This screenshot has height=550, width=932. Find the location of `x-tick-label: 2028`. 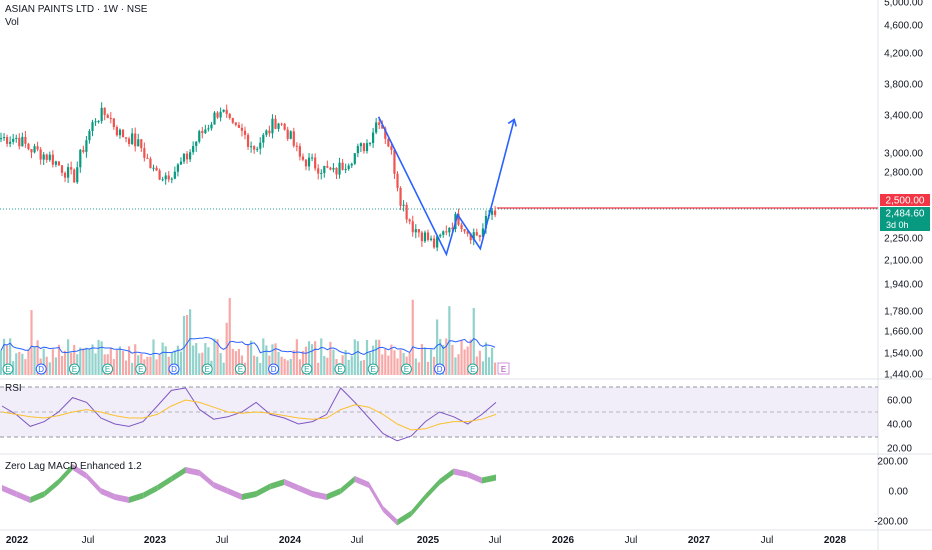

x-tick-label: 2028 is located at coordinates (835, 540).